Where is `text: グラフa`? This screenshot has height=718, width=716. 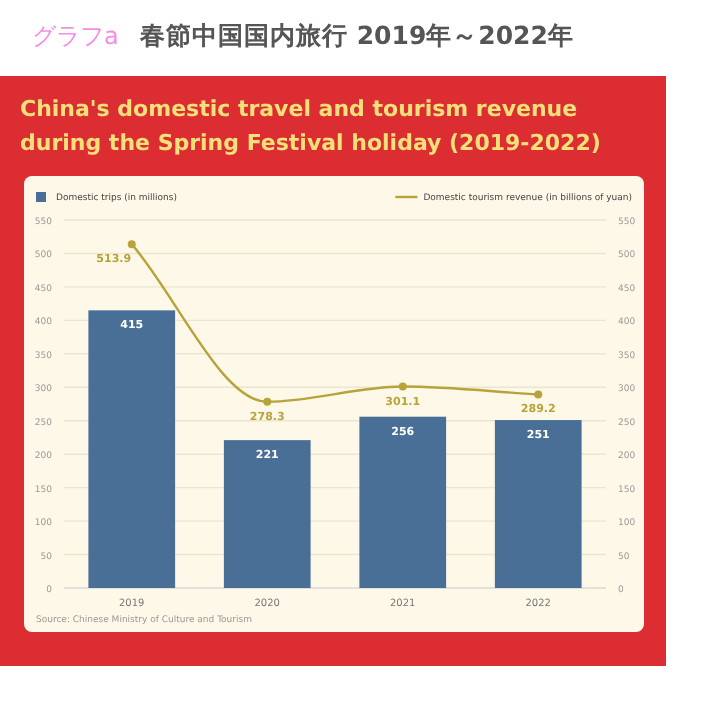 text: グラフa is located at coordinates (75, 36).